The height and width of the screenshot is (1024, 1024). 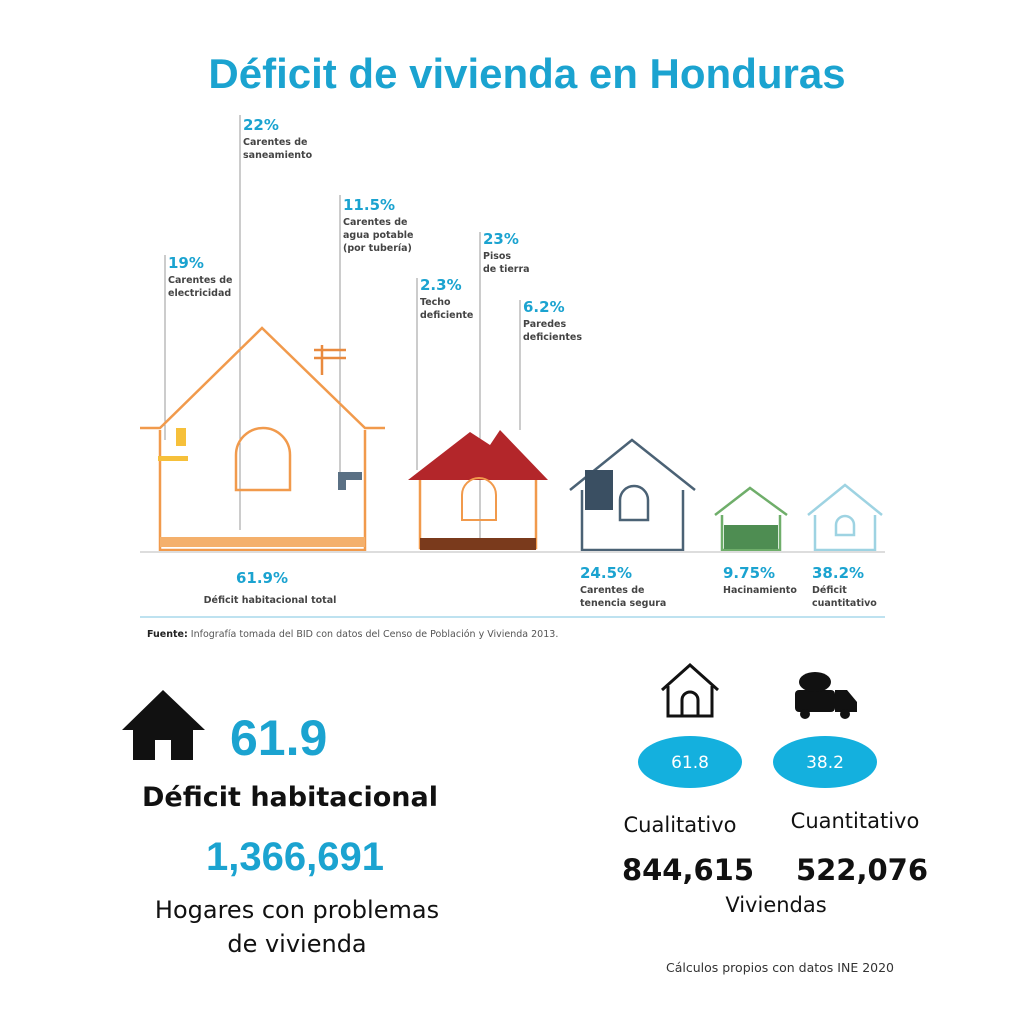 I want to click on faucet, so click(x=350, y=481).